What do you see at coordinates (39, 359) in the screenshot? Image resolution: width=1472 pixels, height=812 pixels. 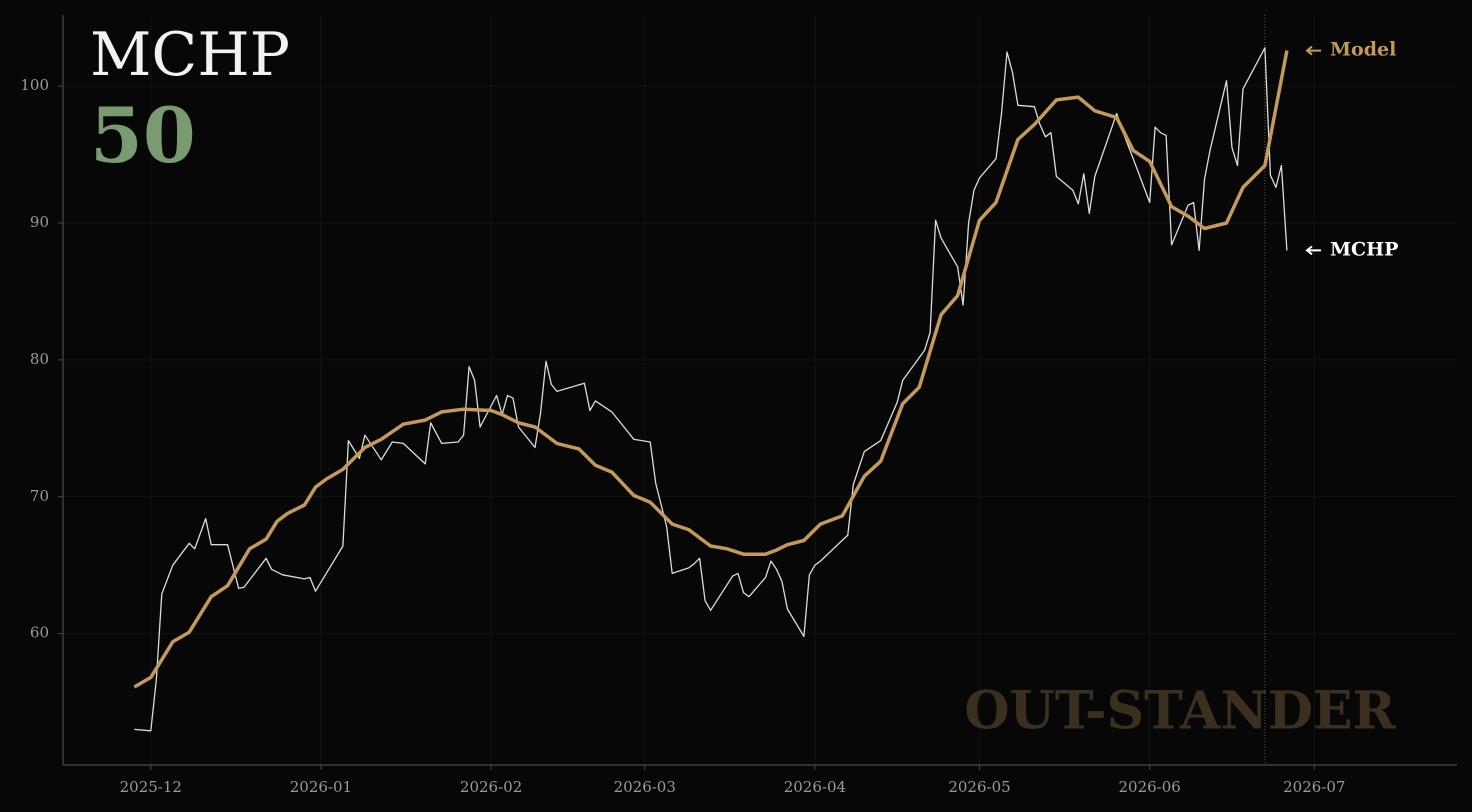 I see `y-tick-label: 80` at bounding box center [39, 359].